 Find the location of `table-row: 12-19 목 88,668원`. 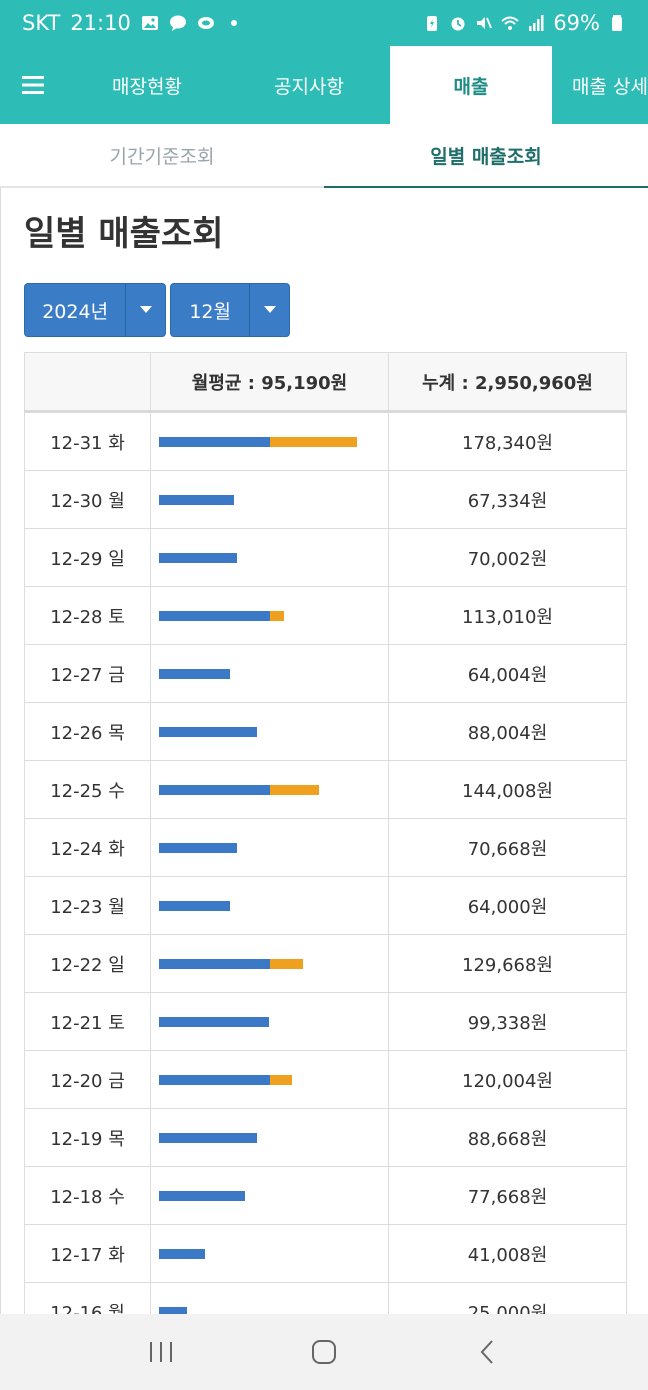

table-row: 12-19 목 88,668원 is located at coordinates (325, 1137).